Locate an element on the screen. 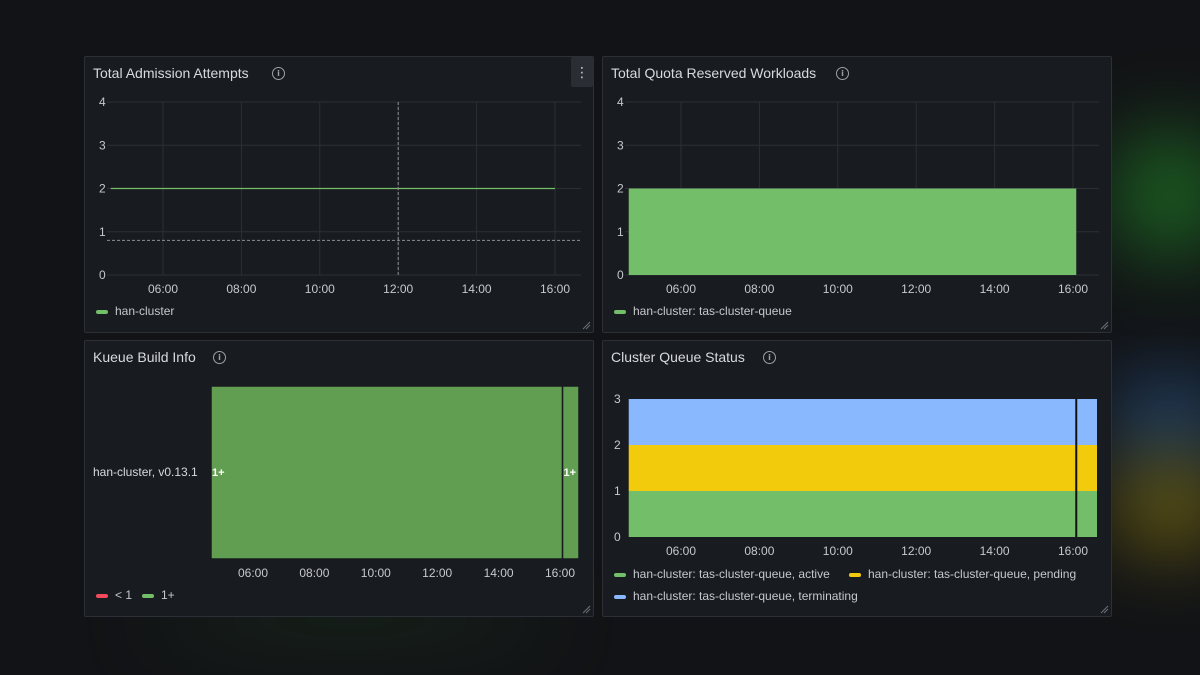  legend-label: < 1 is located at coordinates (123, 595).